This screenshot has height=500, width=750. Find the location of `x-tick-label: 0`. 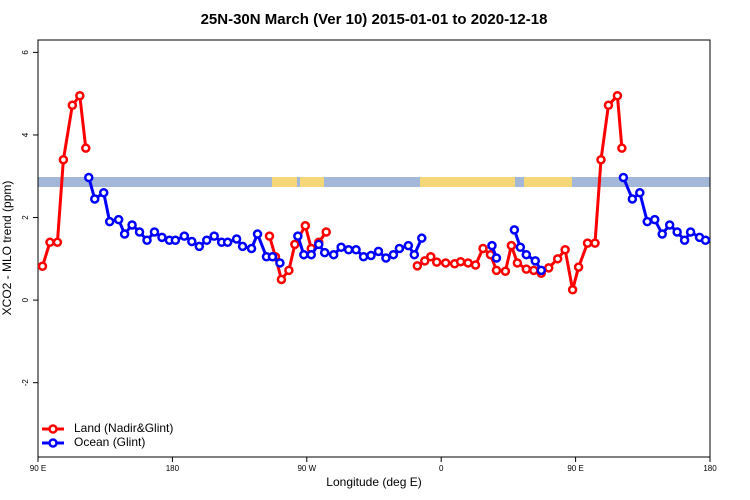

x-tick-label: 0 is located at coordinates (441, 468).